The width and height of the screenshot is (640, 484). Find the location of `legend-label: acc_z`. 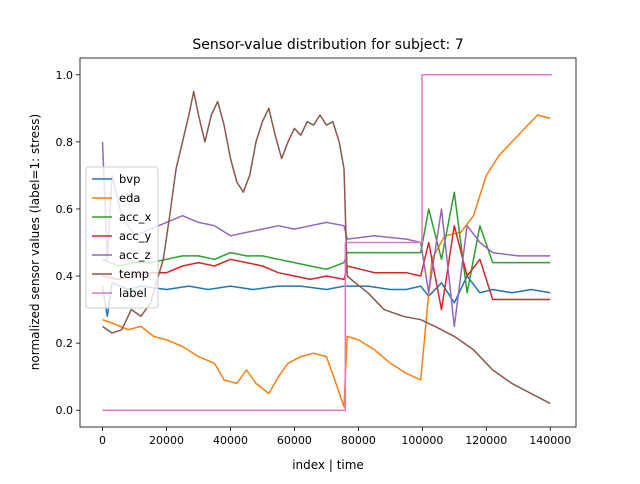

legend-label: acc_z is located at coordinates (134, 255).